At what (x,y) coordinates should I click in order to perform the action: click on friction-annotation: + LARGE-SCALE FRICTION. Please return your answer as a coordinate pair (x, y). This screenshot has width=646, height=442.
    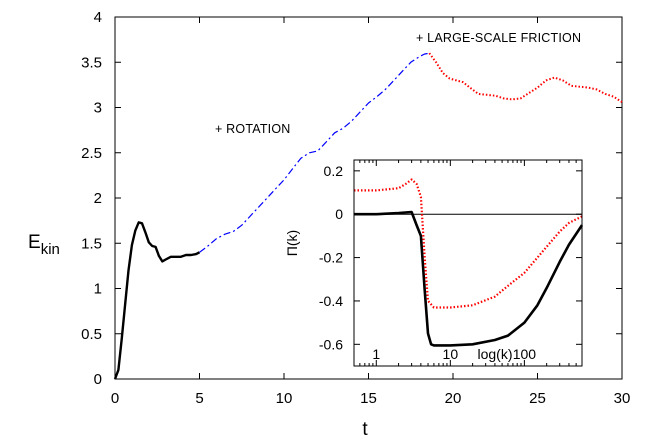
    Looking at the image, I should click on (498, 38).